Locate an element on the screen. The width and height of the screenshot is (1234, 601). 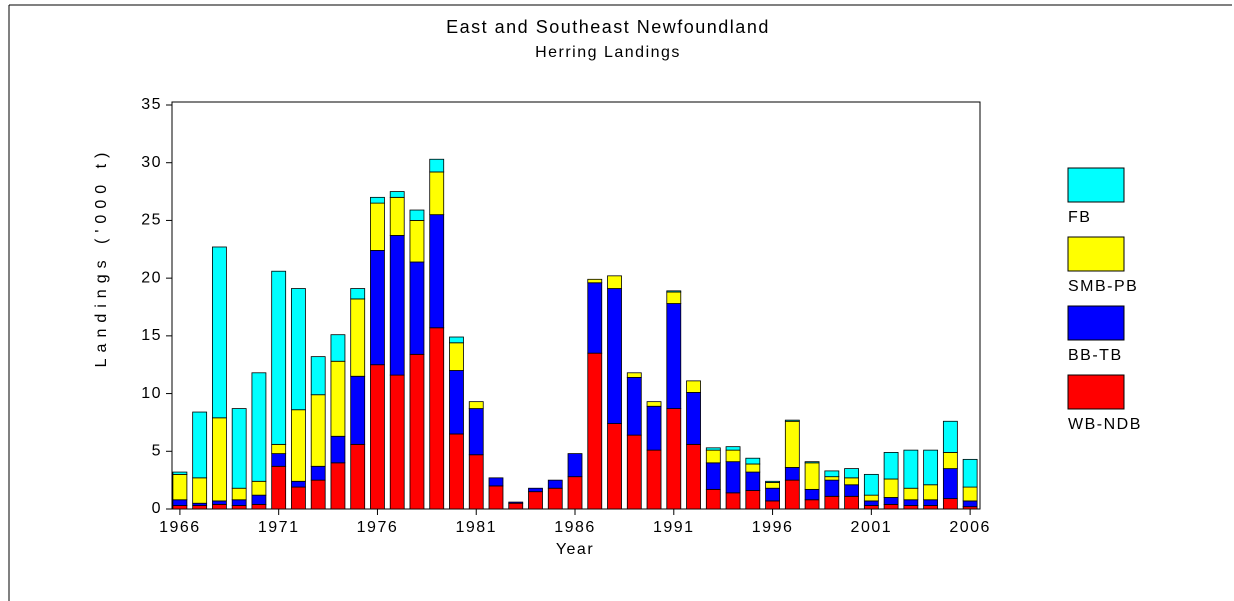
x-tick-label: 1986 is located at coordinates (575, 527).